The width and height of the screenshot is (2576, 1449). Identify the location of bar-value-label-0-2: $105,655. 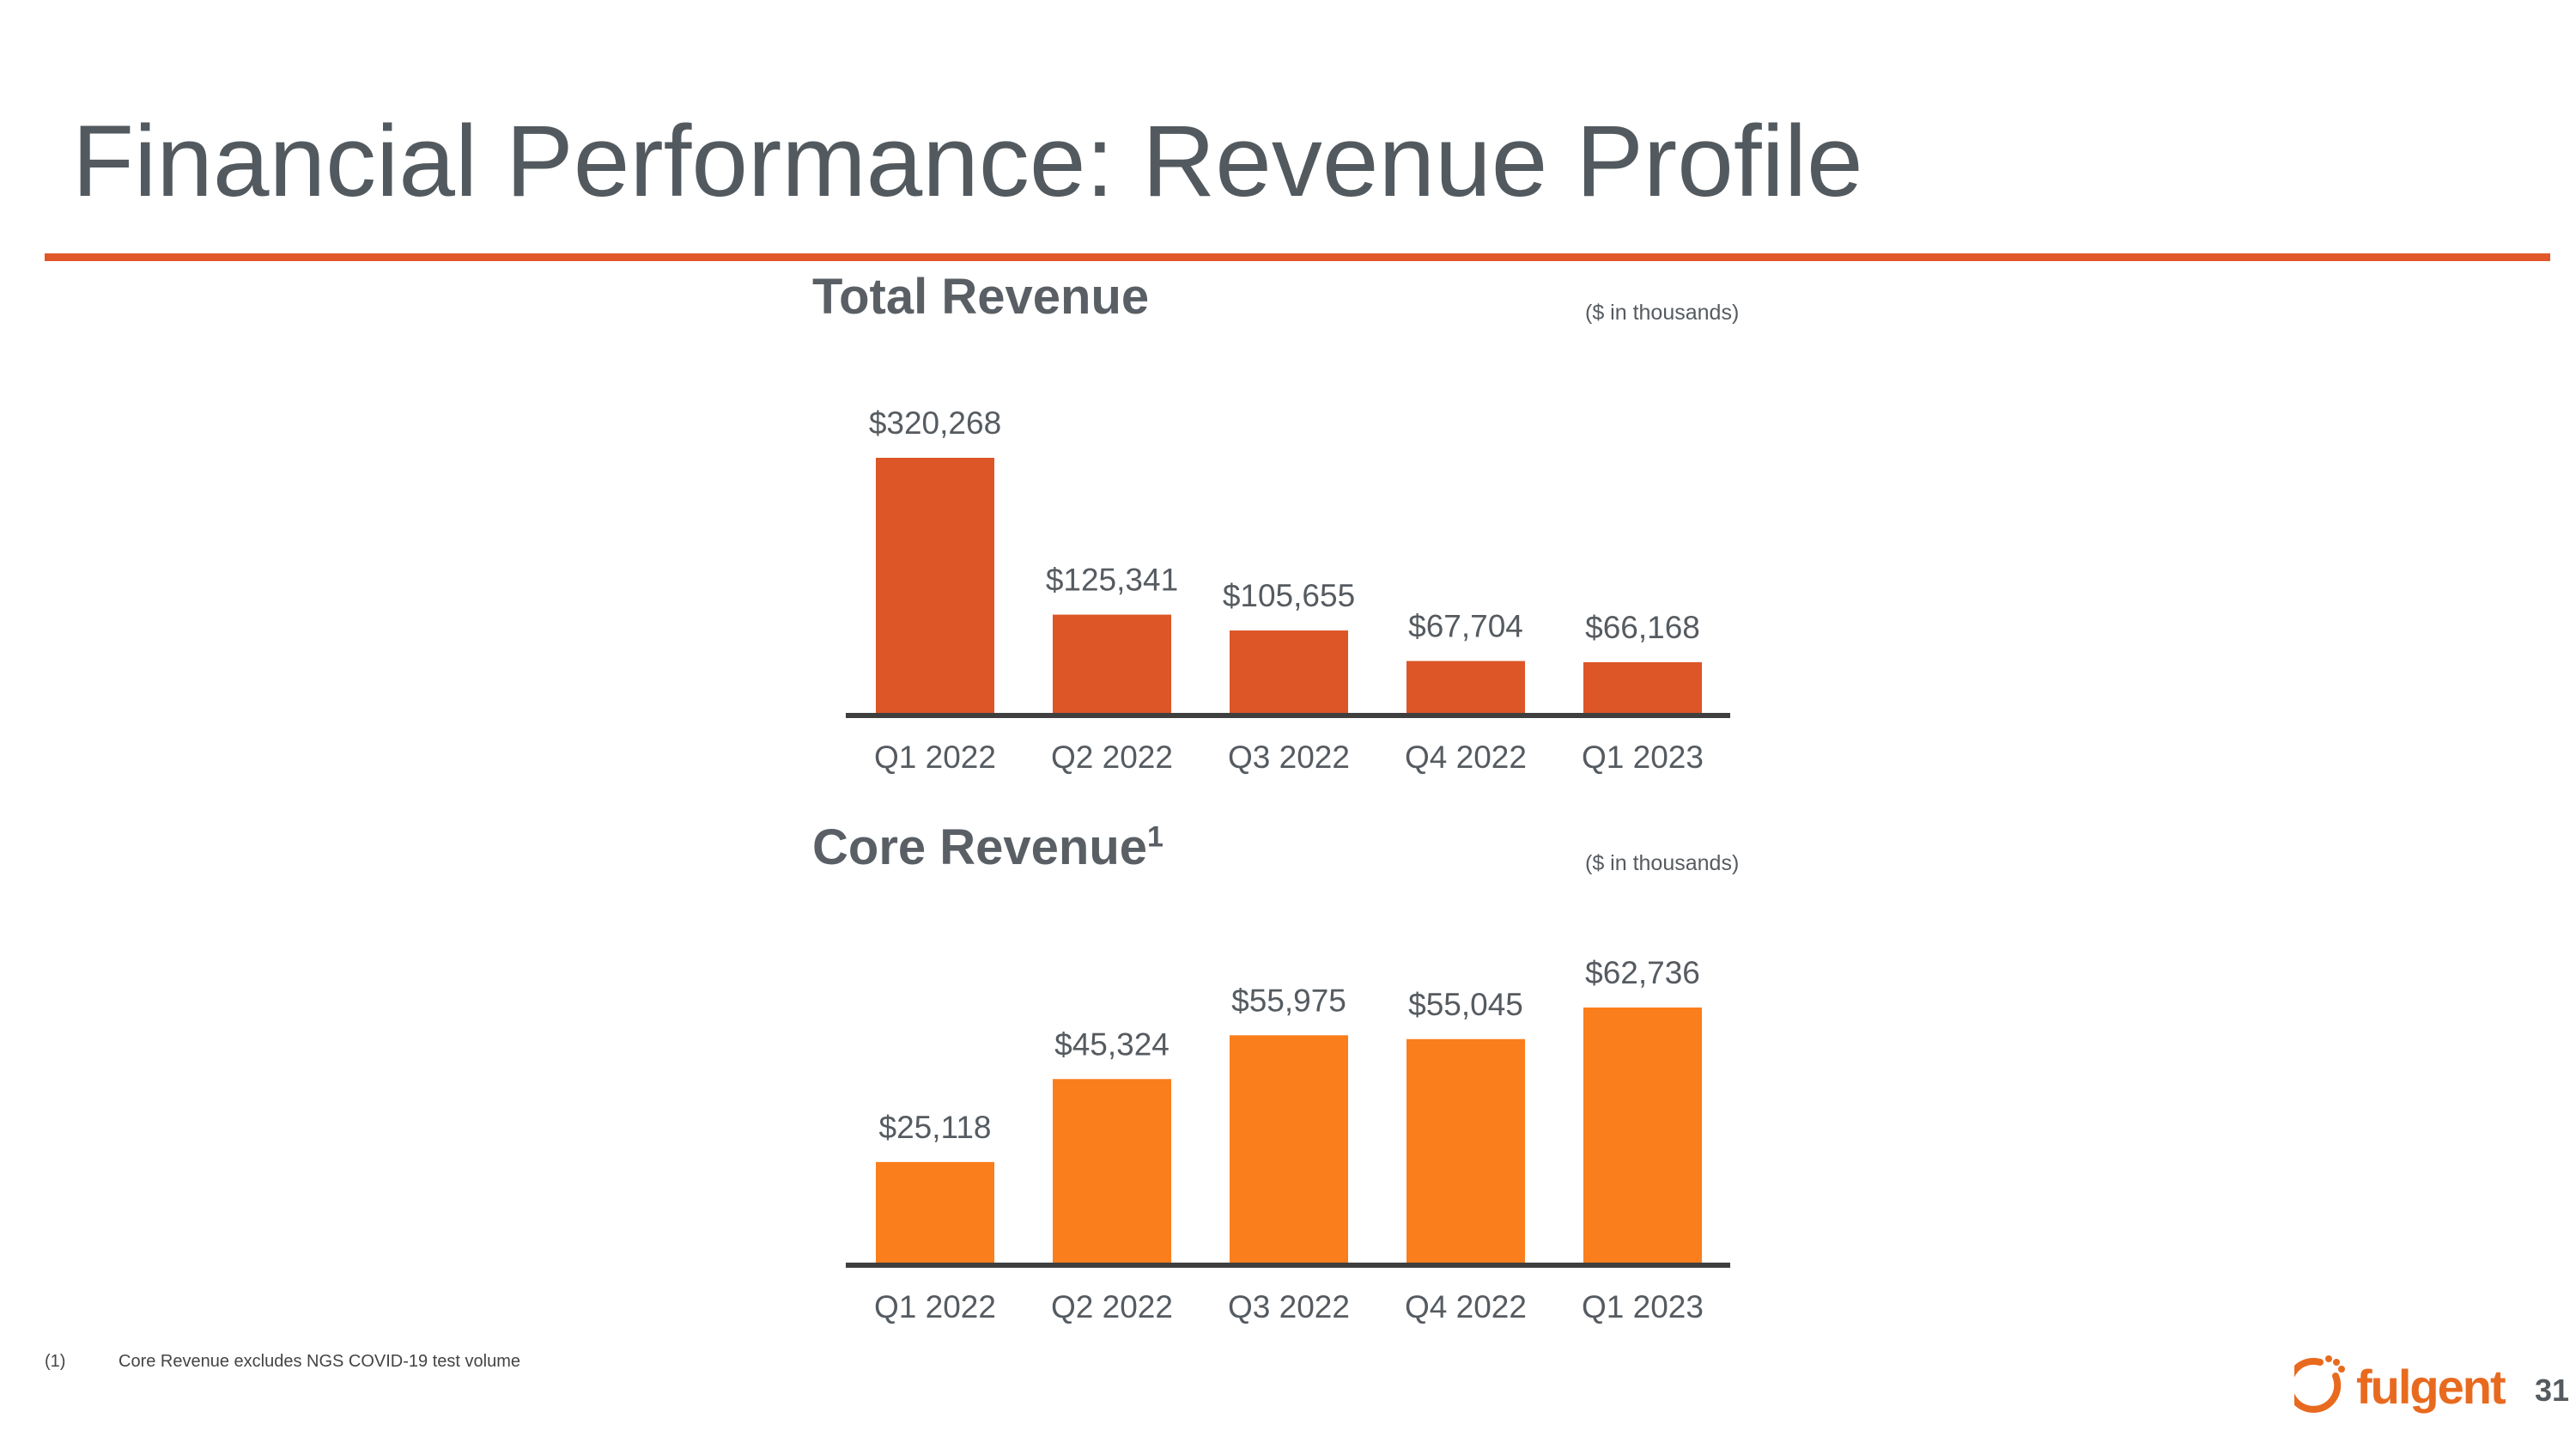
(1289, 595).